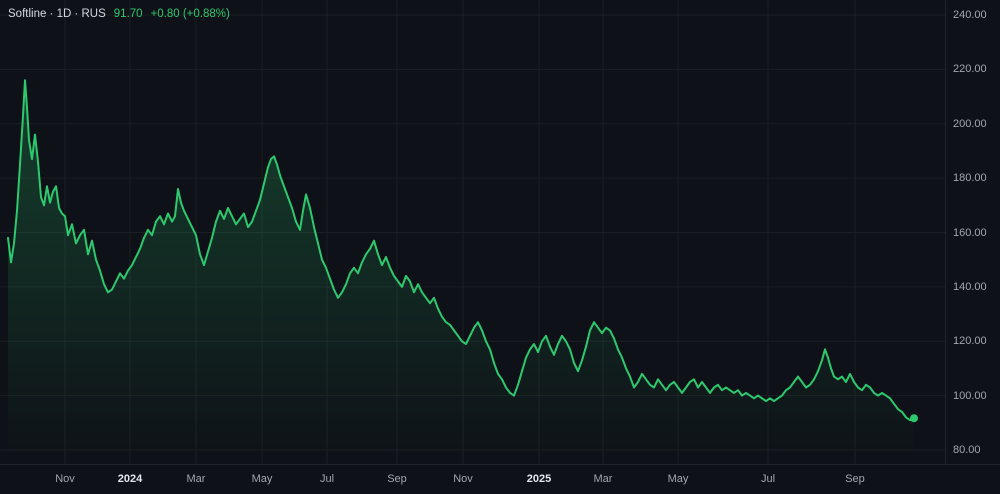  I want to click on price-tick-label: 140.00, so click(970, 287).